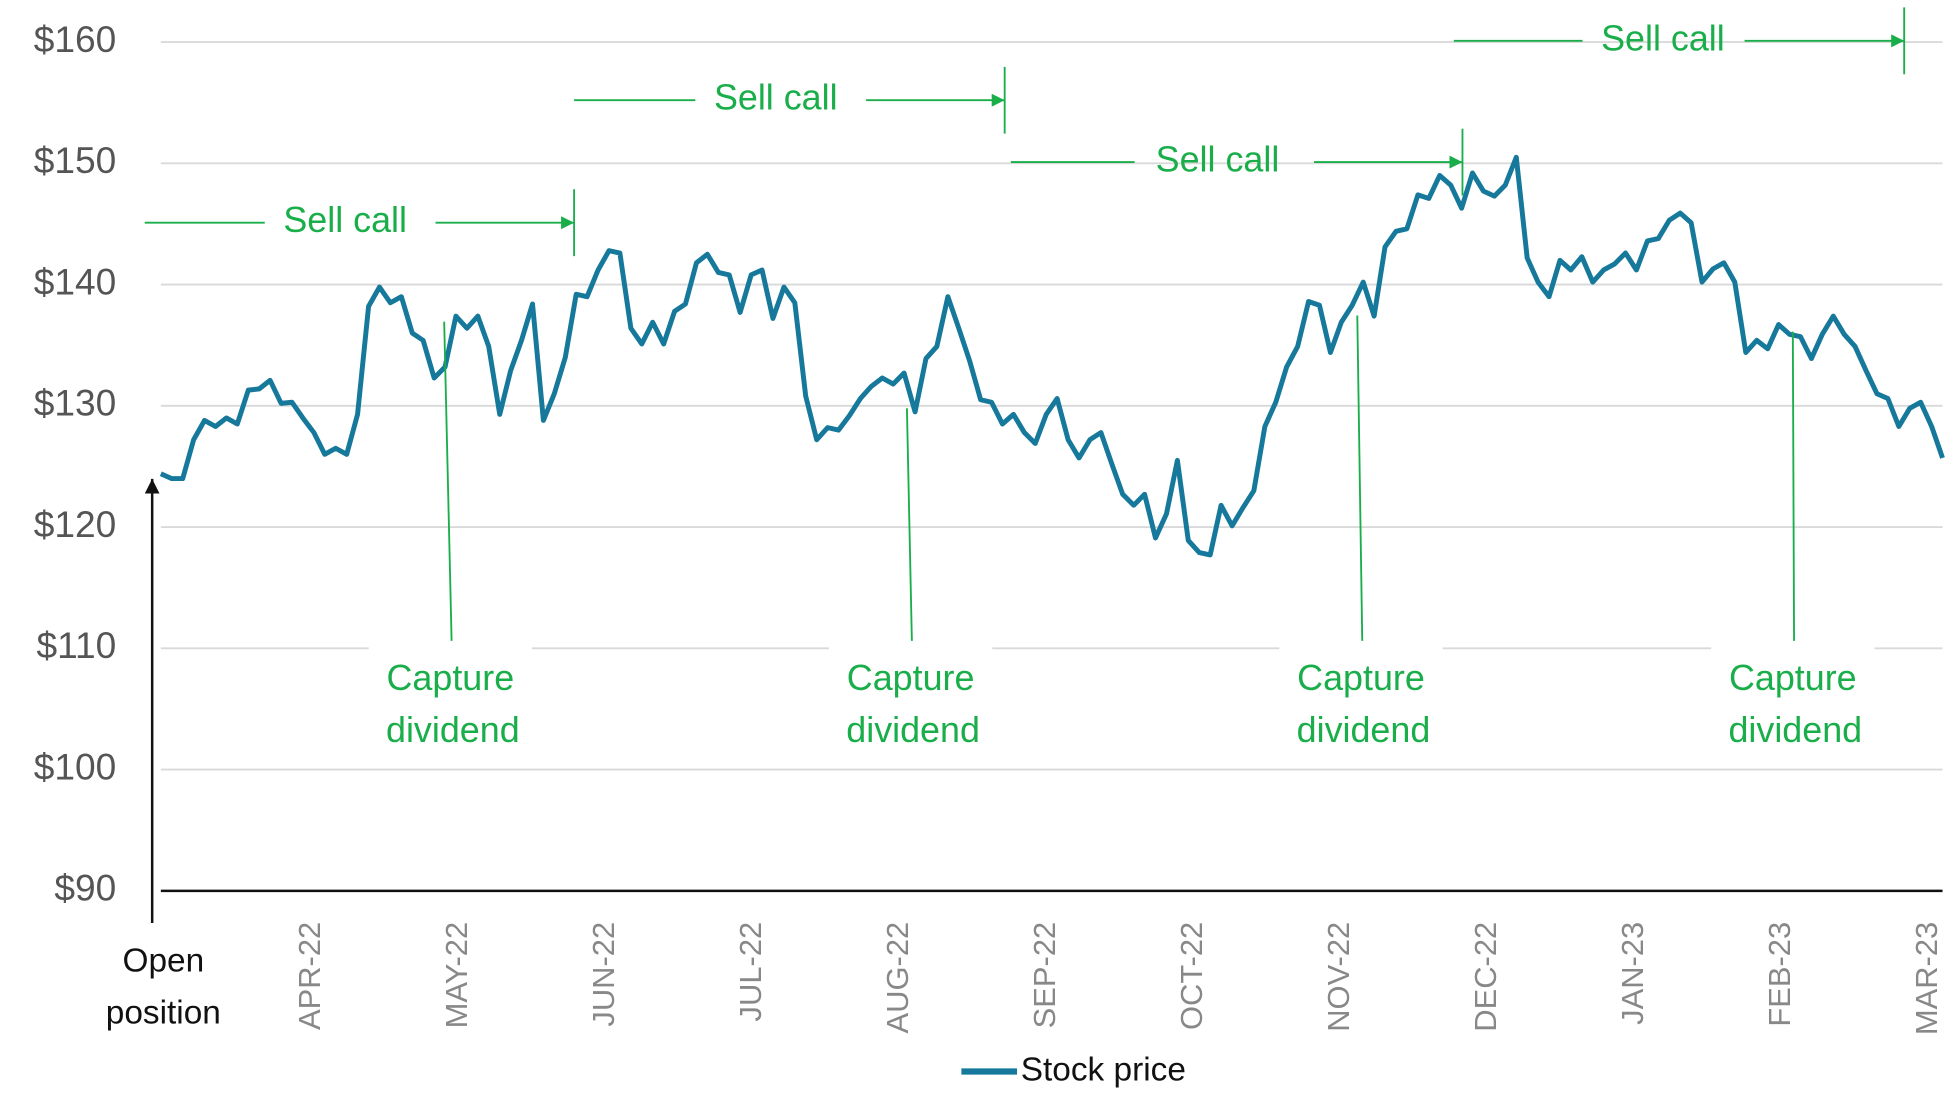 This screenshot has height=1095, width=1945. Describe the element at coordinates (1632, 973) in the screenshot. I see `x-tick-label: JAN-23` at that location.